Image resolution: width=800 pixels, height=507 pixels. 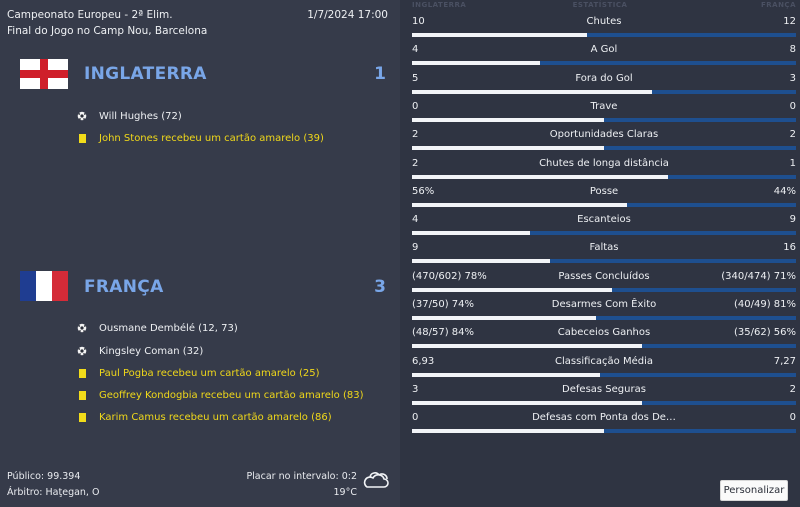 What do you see at coordinates (754, 490) in the screenshot?
I see `customize-button: Personalizar` at bounding box center [754, 490].